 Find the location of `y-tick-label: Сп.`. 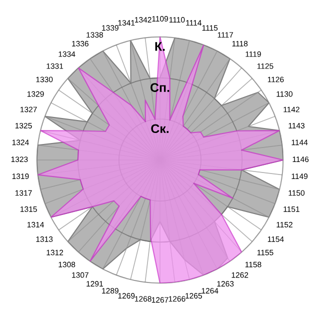

y-tick-label: Сп. is located at coordinates (160, 87).